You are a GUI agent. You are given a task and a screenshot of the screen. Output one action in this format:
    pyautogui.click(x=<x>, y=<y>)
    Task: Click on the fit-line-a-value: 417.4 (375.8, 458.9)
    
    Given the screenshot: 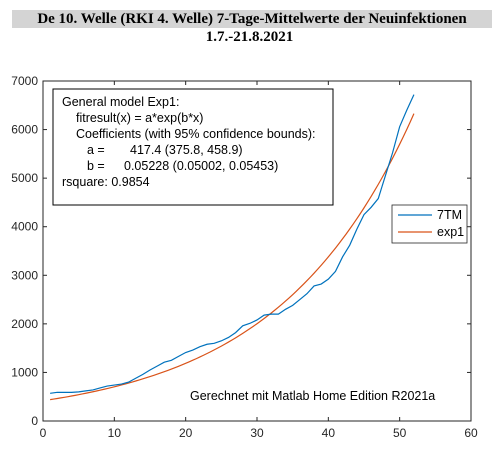 What is the action you would take?
    pyautogui.click(x=186, y=150)
    